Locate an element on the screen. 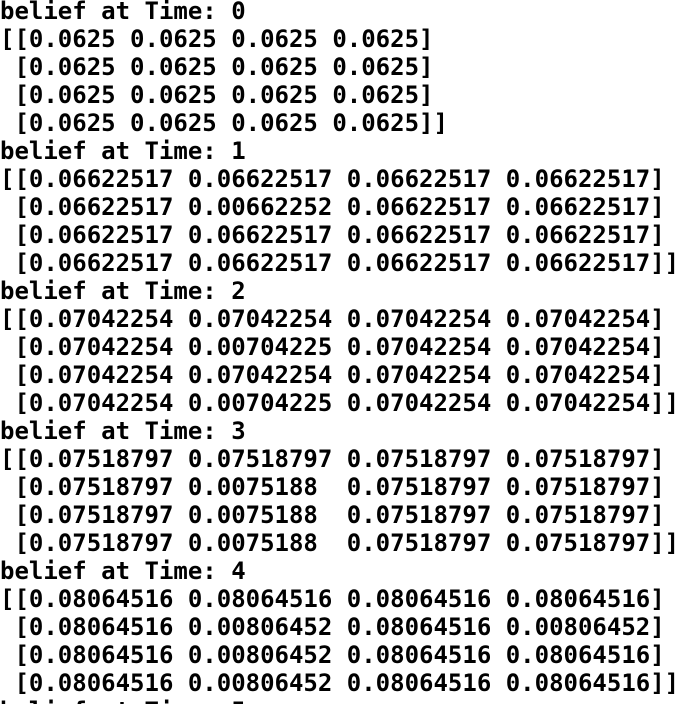 The image size is (698, 704). belief-heading: belief at Time: 0 is located at coordinates (123, 12).